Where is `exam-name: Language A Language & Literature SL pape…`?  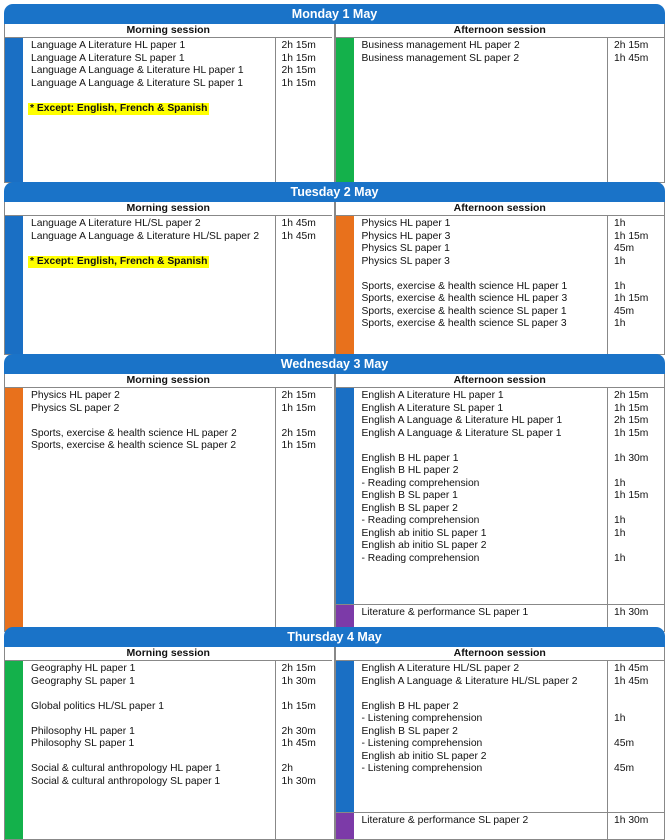
exam-name: Language A Language & Literature SL pape… is located at coordinates (137, 83).